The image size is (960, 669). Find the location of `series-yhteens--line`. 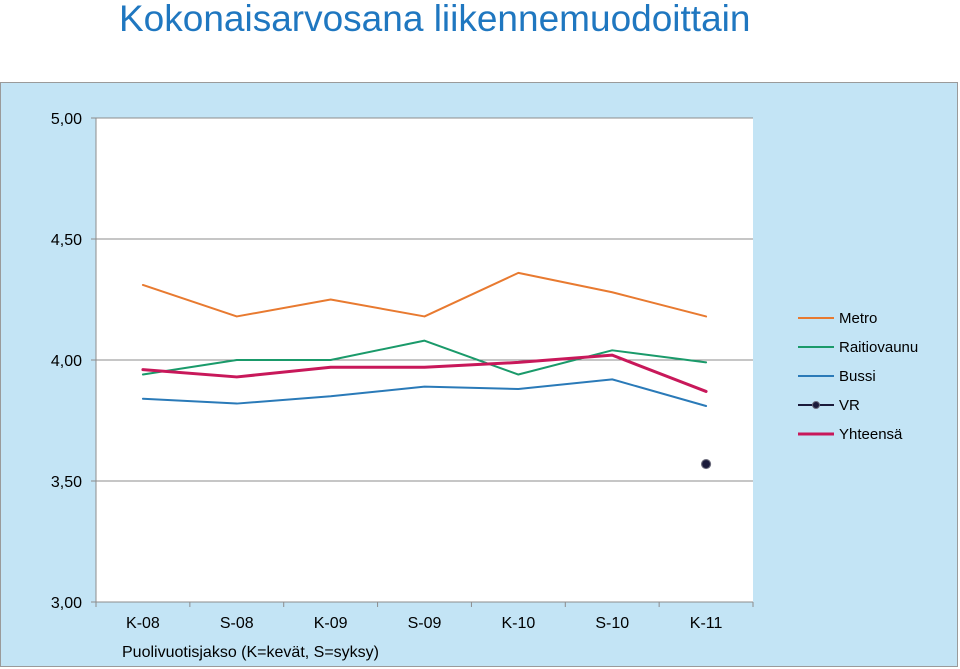

series-yhteens--line is located at coordinates (424, 373).